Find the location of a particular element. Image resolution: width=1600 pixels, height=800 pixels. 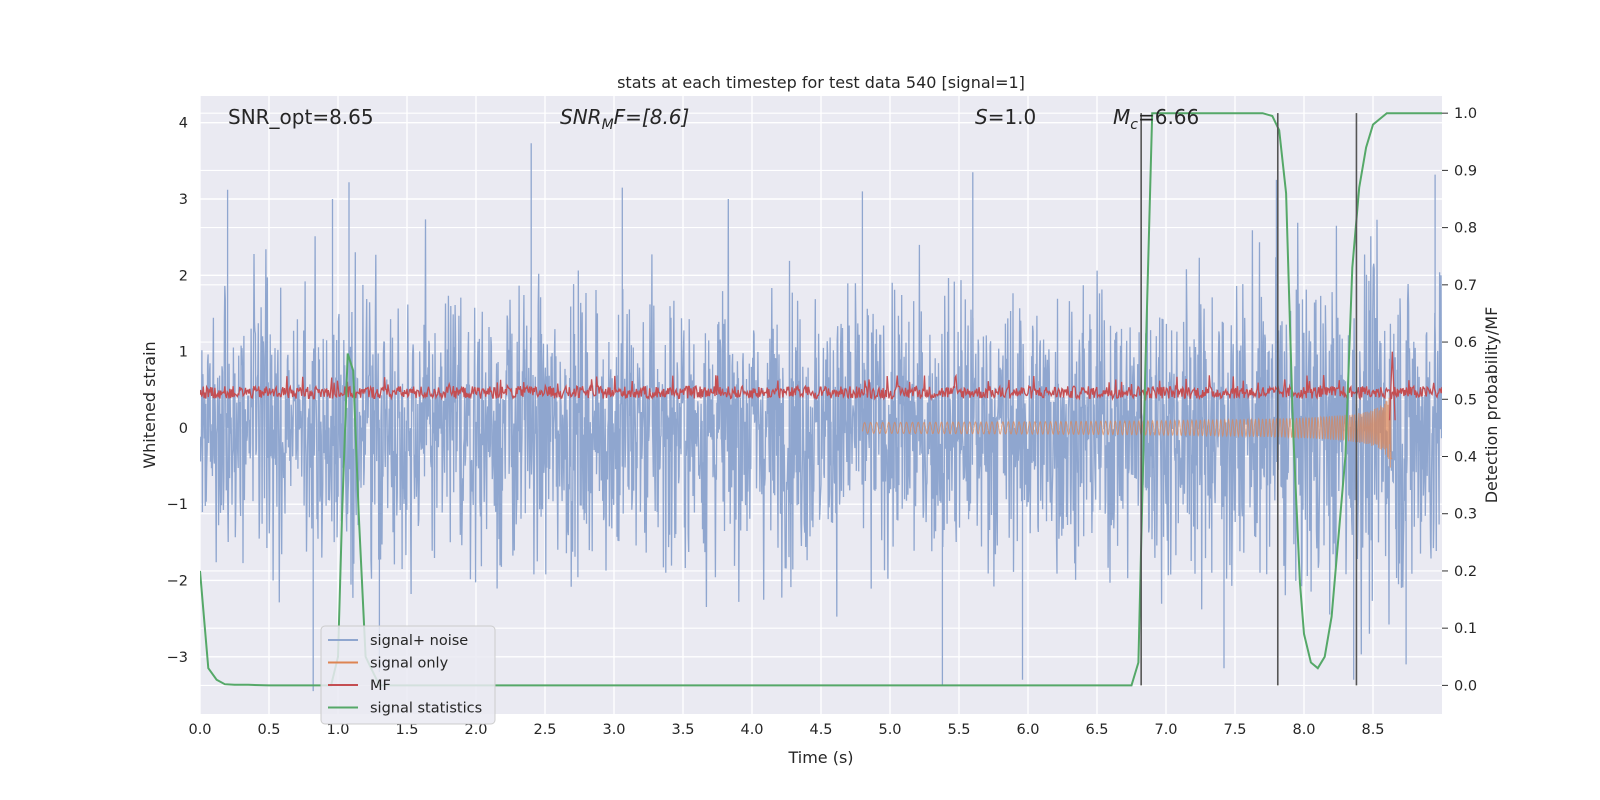

y2-tick-label-3: 0.7 is located at coordinates (1465, 286).